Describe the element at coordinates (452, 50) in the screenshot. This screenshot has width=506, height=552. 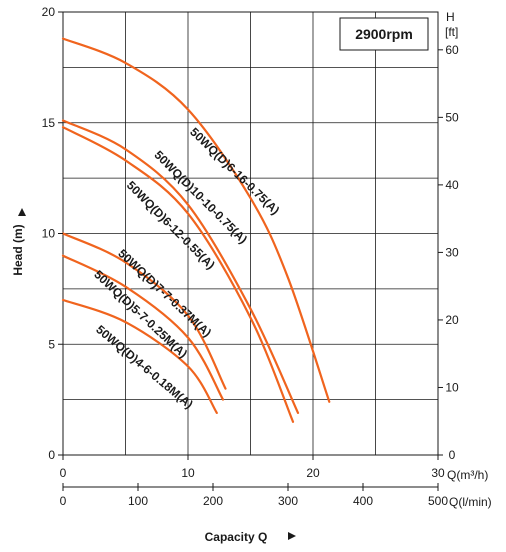
I see `y-right-tick-label: 60` at that location.